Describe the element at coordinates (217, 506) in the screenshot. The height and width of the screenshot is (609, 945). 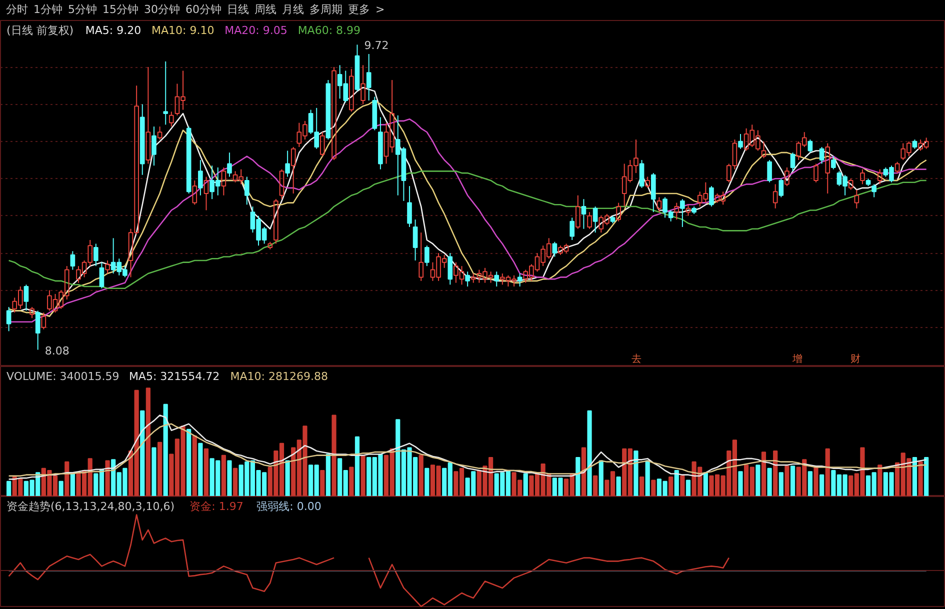
I see `text: 资金: 1.97` at that location.